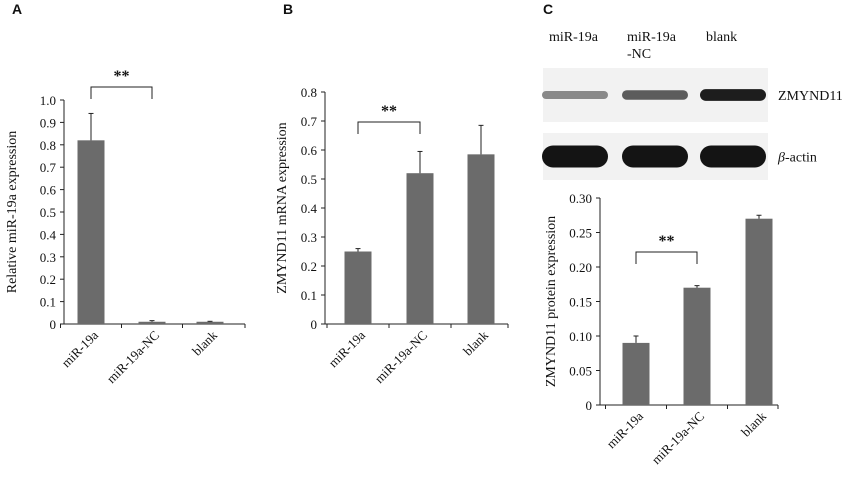 This screenshot has width=851, height=486. I want to click on y-tick-label: 0.20, so click(580, 267).